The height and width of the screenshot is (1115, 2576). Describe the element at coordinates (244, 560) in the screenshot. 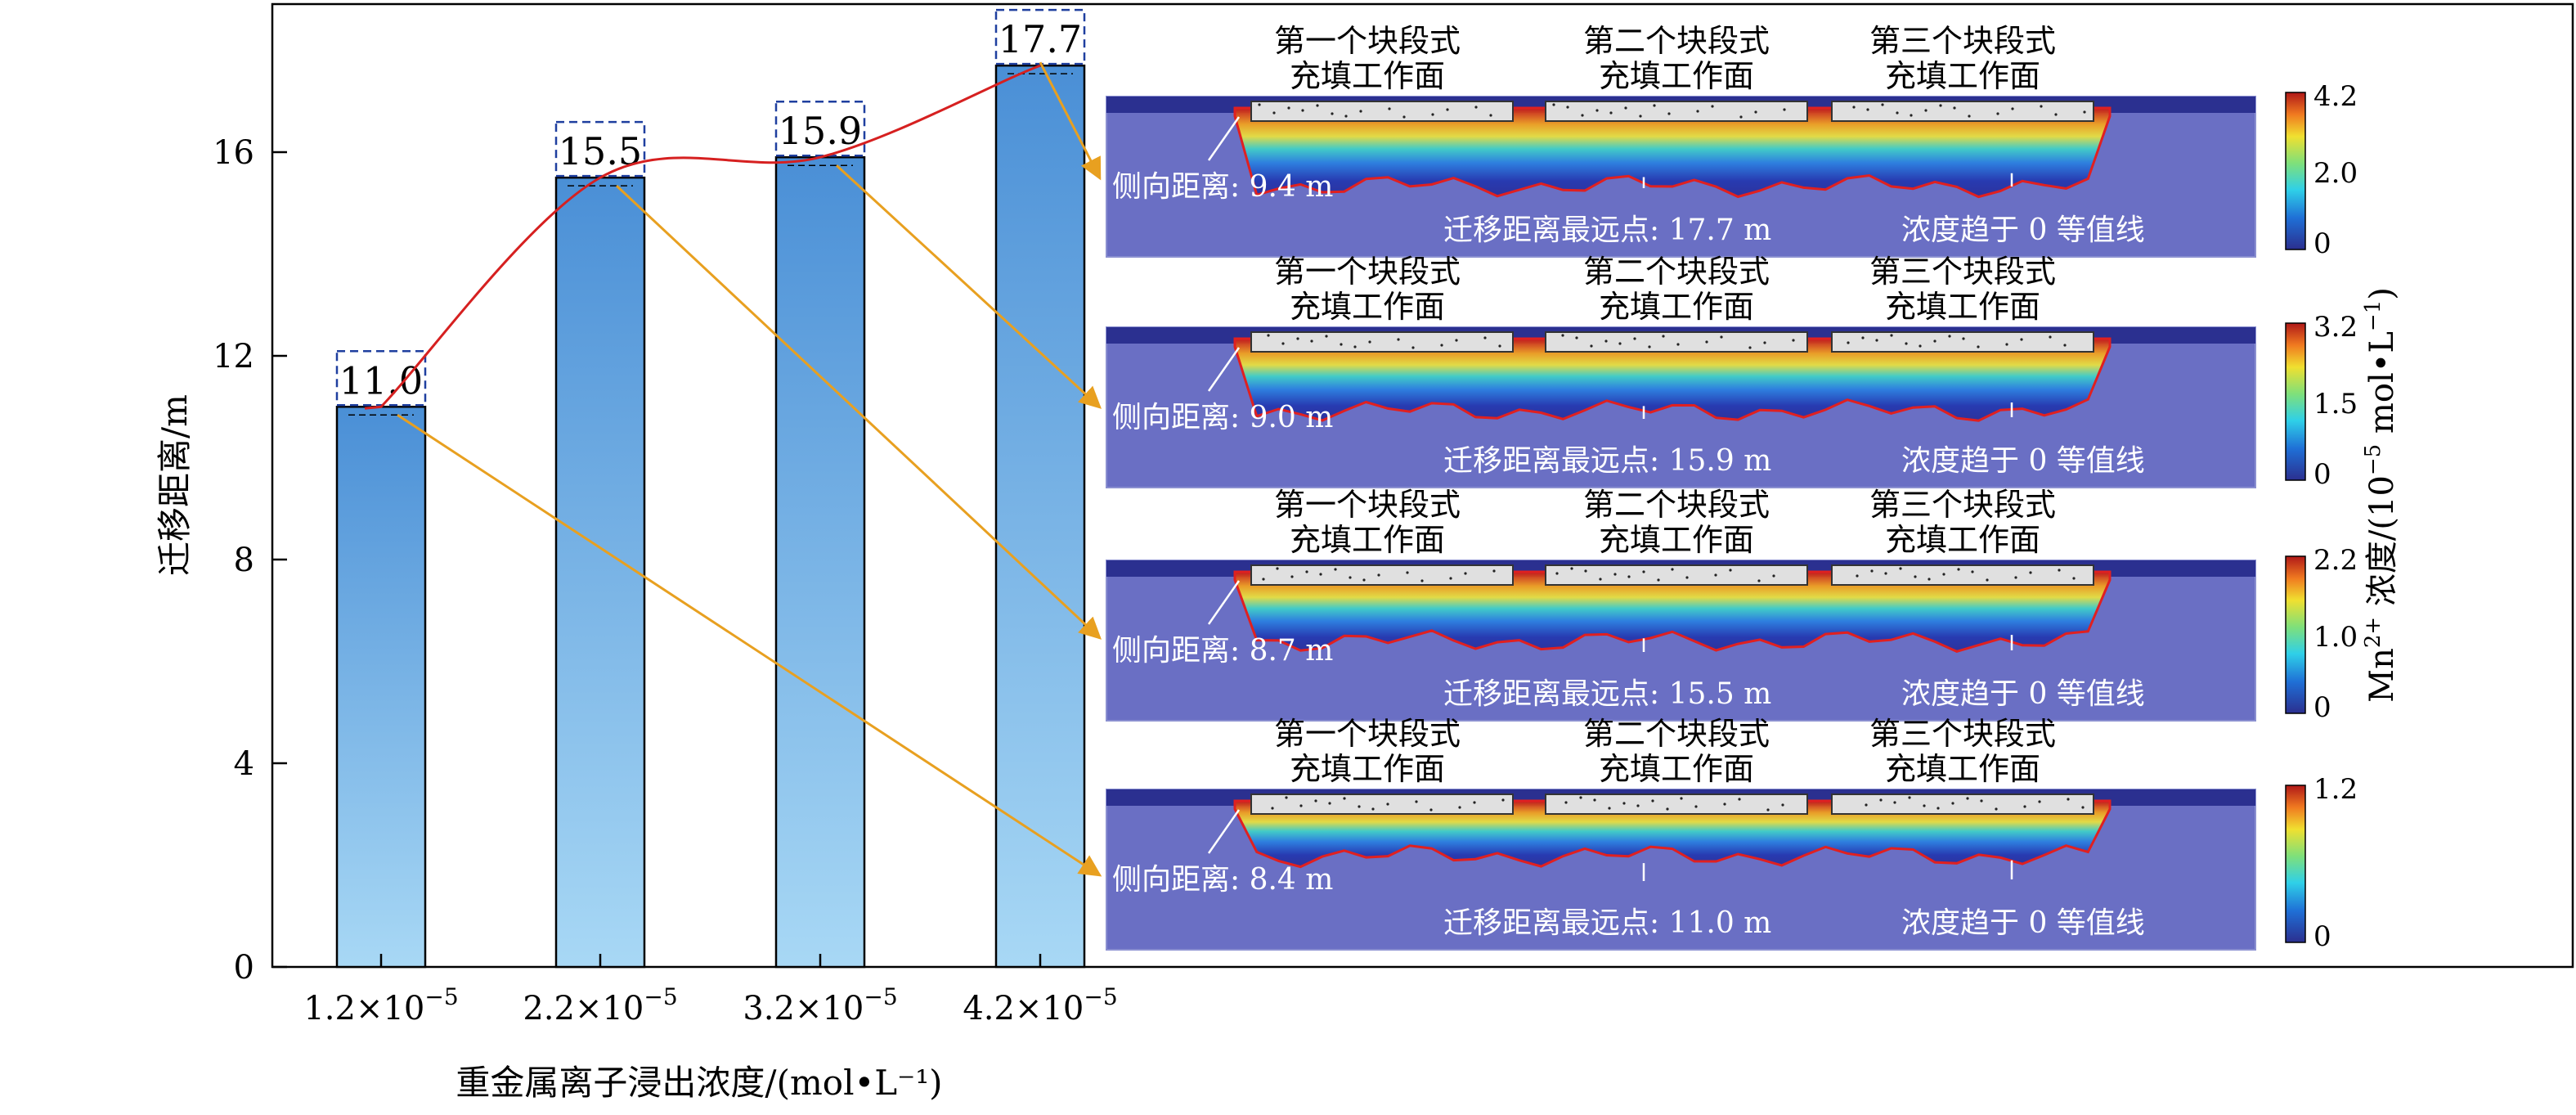

I see `y-tick-label: 8` at that location.